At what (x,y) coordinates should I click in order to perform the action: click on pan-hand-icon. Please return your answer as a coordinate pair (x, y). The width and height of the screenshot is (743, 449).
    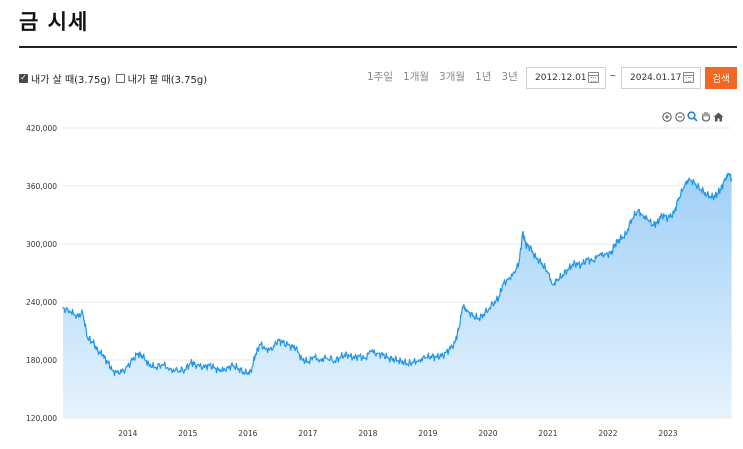
    Looking at the image, I should click on (705, 116).